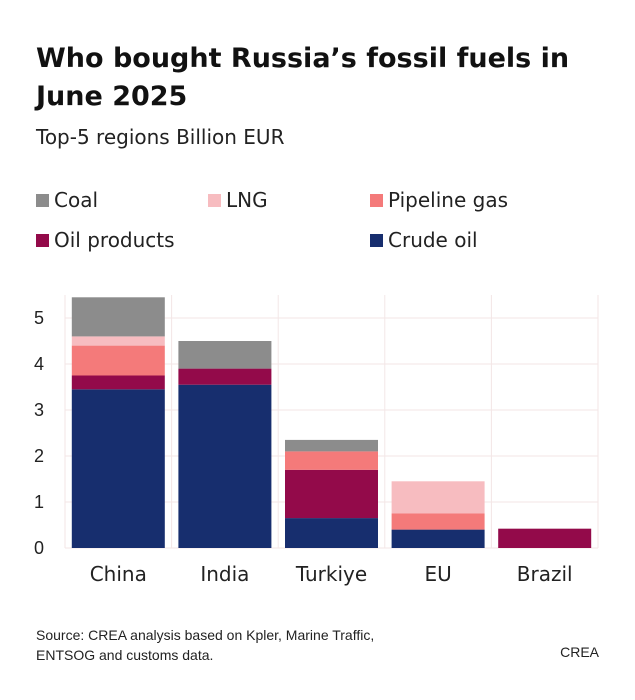 The height and width of the screenshot is (700, 635). What do you see at coordinates (118, 317) in the screenshot?
I see `bar-china-coal` at bounding box center [118, 317].